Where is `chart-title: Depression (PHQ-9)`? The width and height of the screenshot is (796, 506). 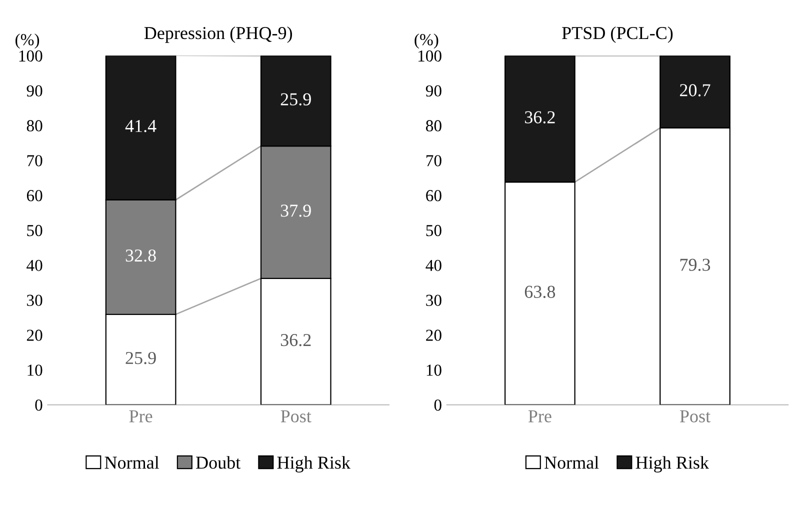
chart-title: Depression (PHQ-9) is located at coordinates (218, 34).